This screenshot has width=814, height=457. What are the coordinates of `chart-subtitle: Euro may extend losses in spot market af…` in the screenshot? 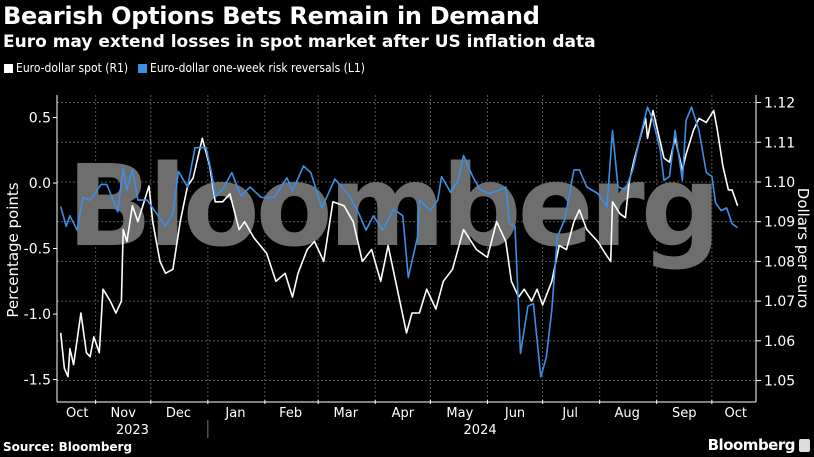 It's located at (299, 42).